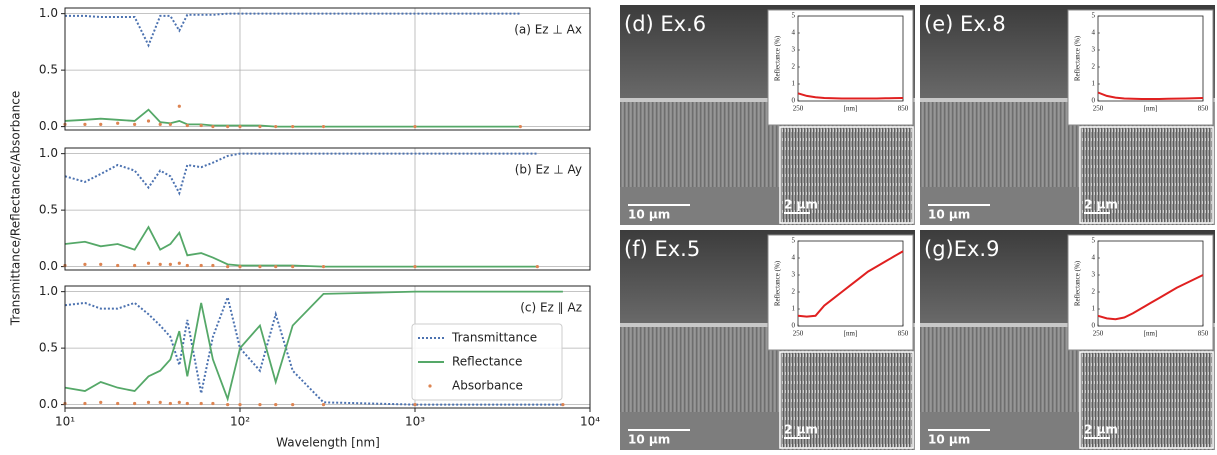 Image resolution: width=1217 pixels, height=455 pixels. I want to click on x-tick-label: 250, so click(1098, 334).